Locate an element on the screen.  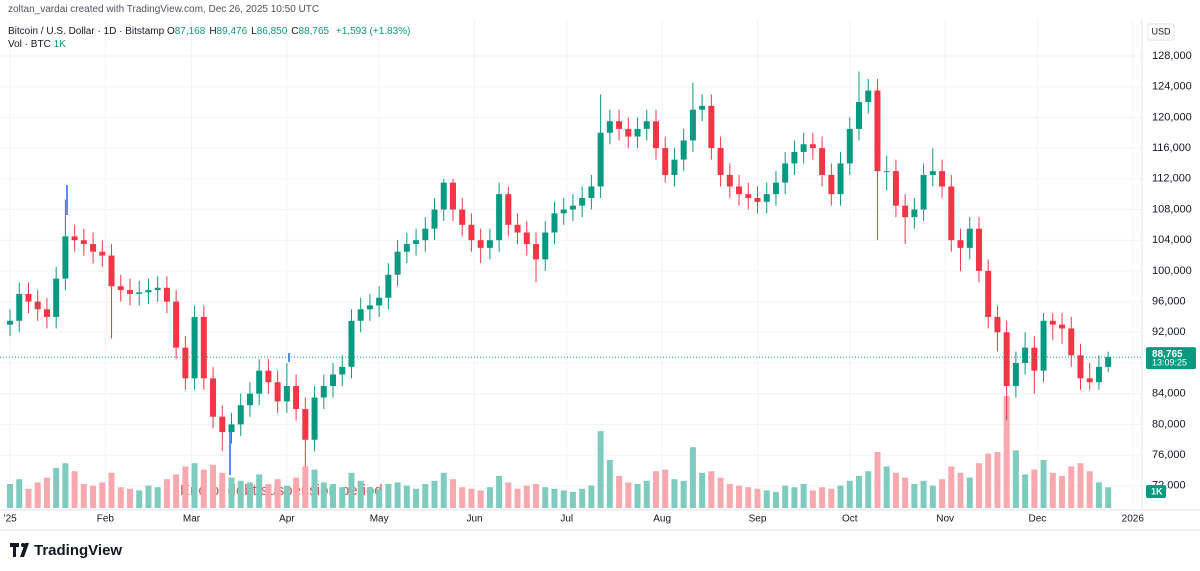
last-price-label: 88,765 is located at coordinates (1167, 354).